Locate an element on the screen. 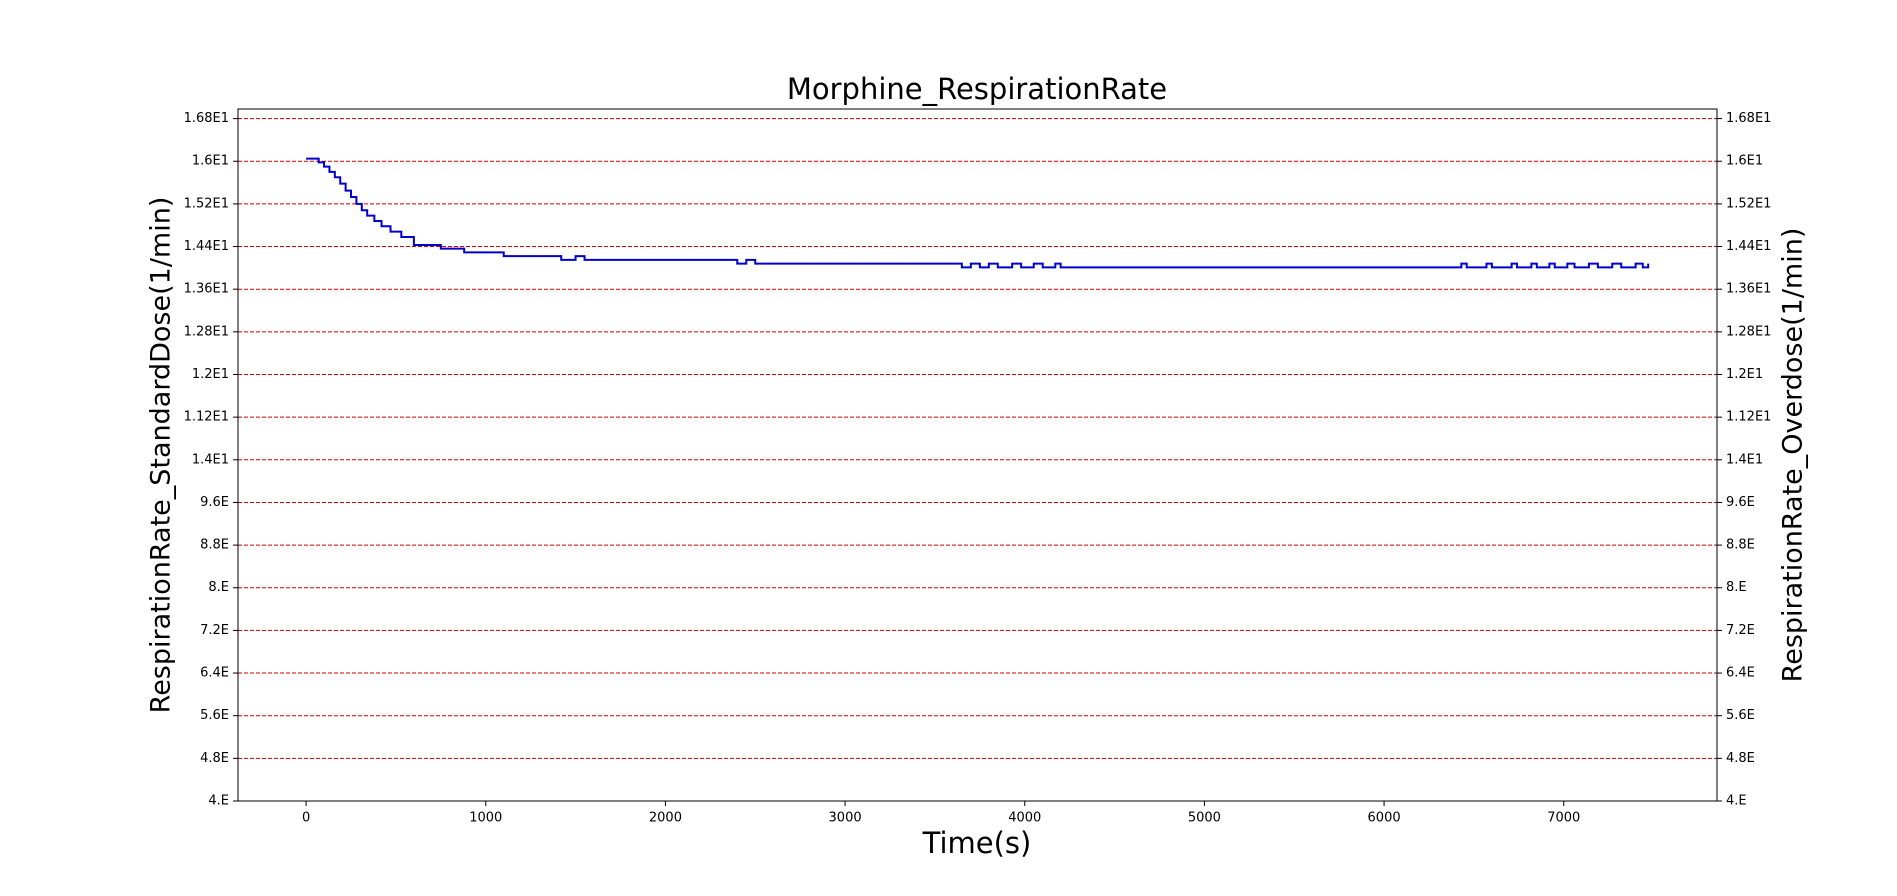 The image size is (1897, 896). y-tick-label: 4.E is located at coordinates (218, 801).